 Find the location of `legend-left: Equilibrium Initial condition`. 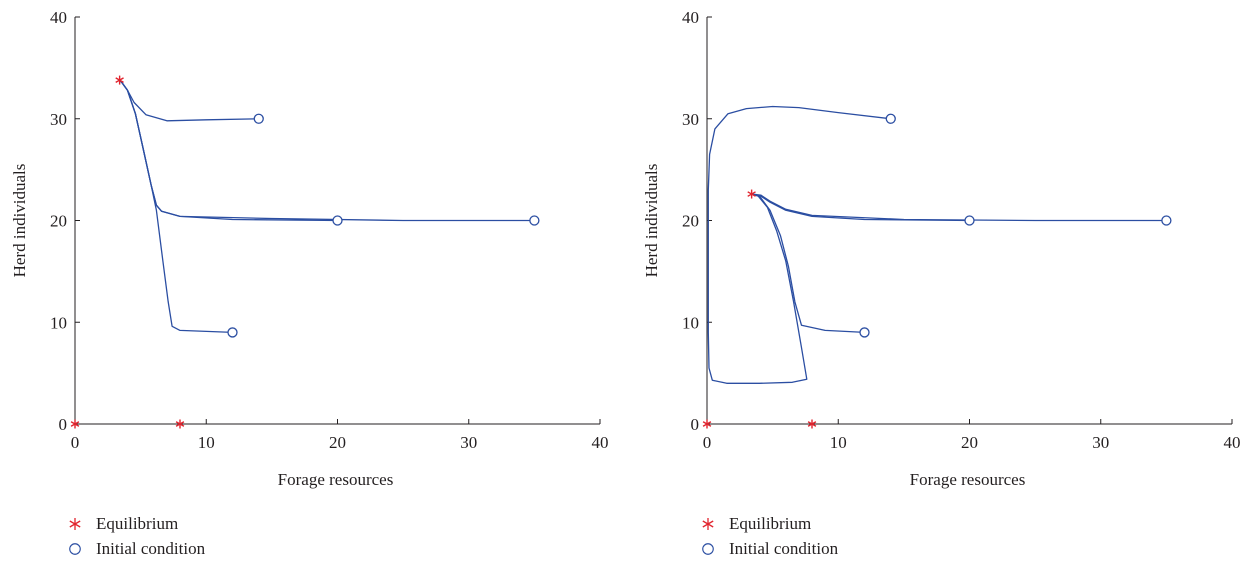

legend-left: Equilibrium Initial condition is located at coordinates (136, 536).